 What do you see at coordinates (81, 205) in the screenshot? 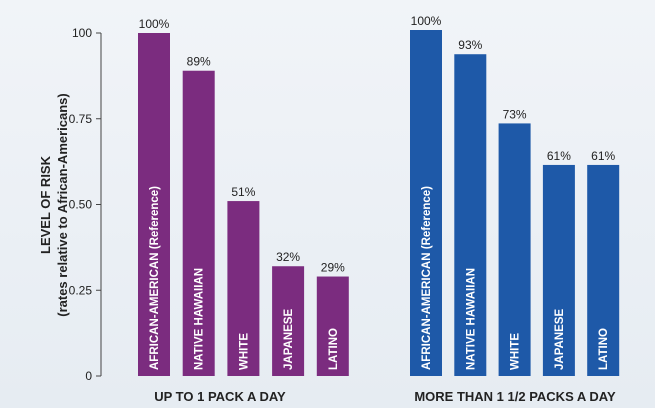
I see `y-tick-label: 0.50` at bounding box center [81, 205].